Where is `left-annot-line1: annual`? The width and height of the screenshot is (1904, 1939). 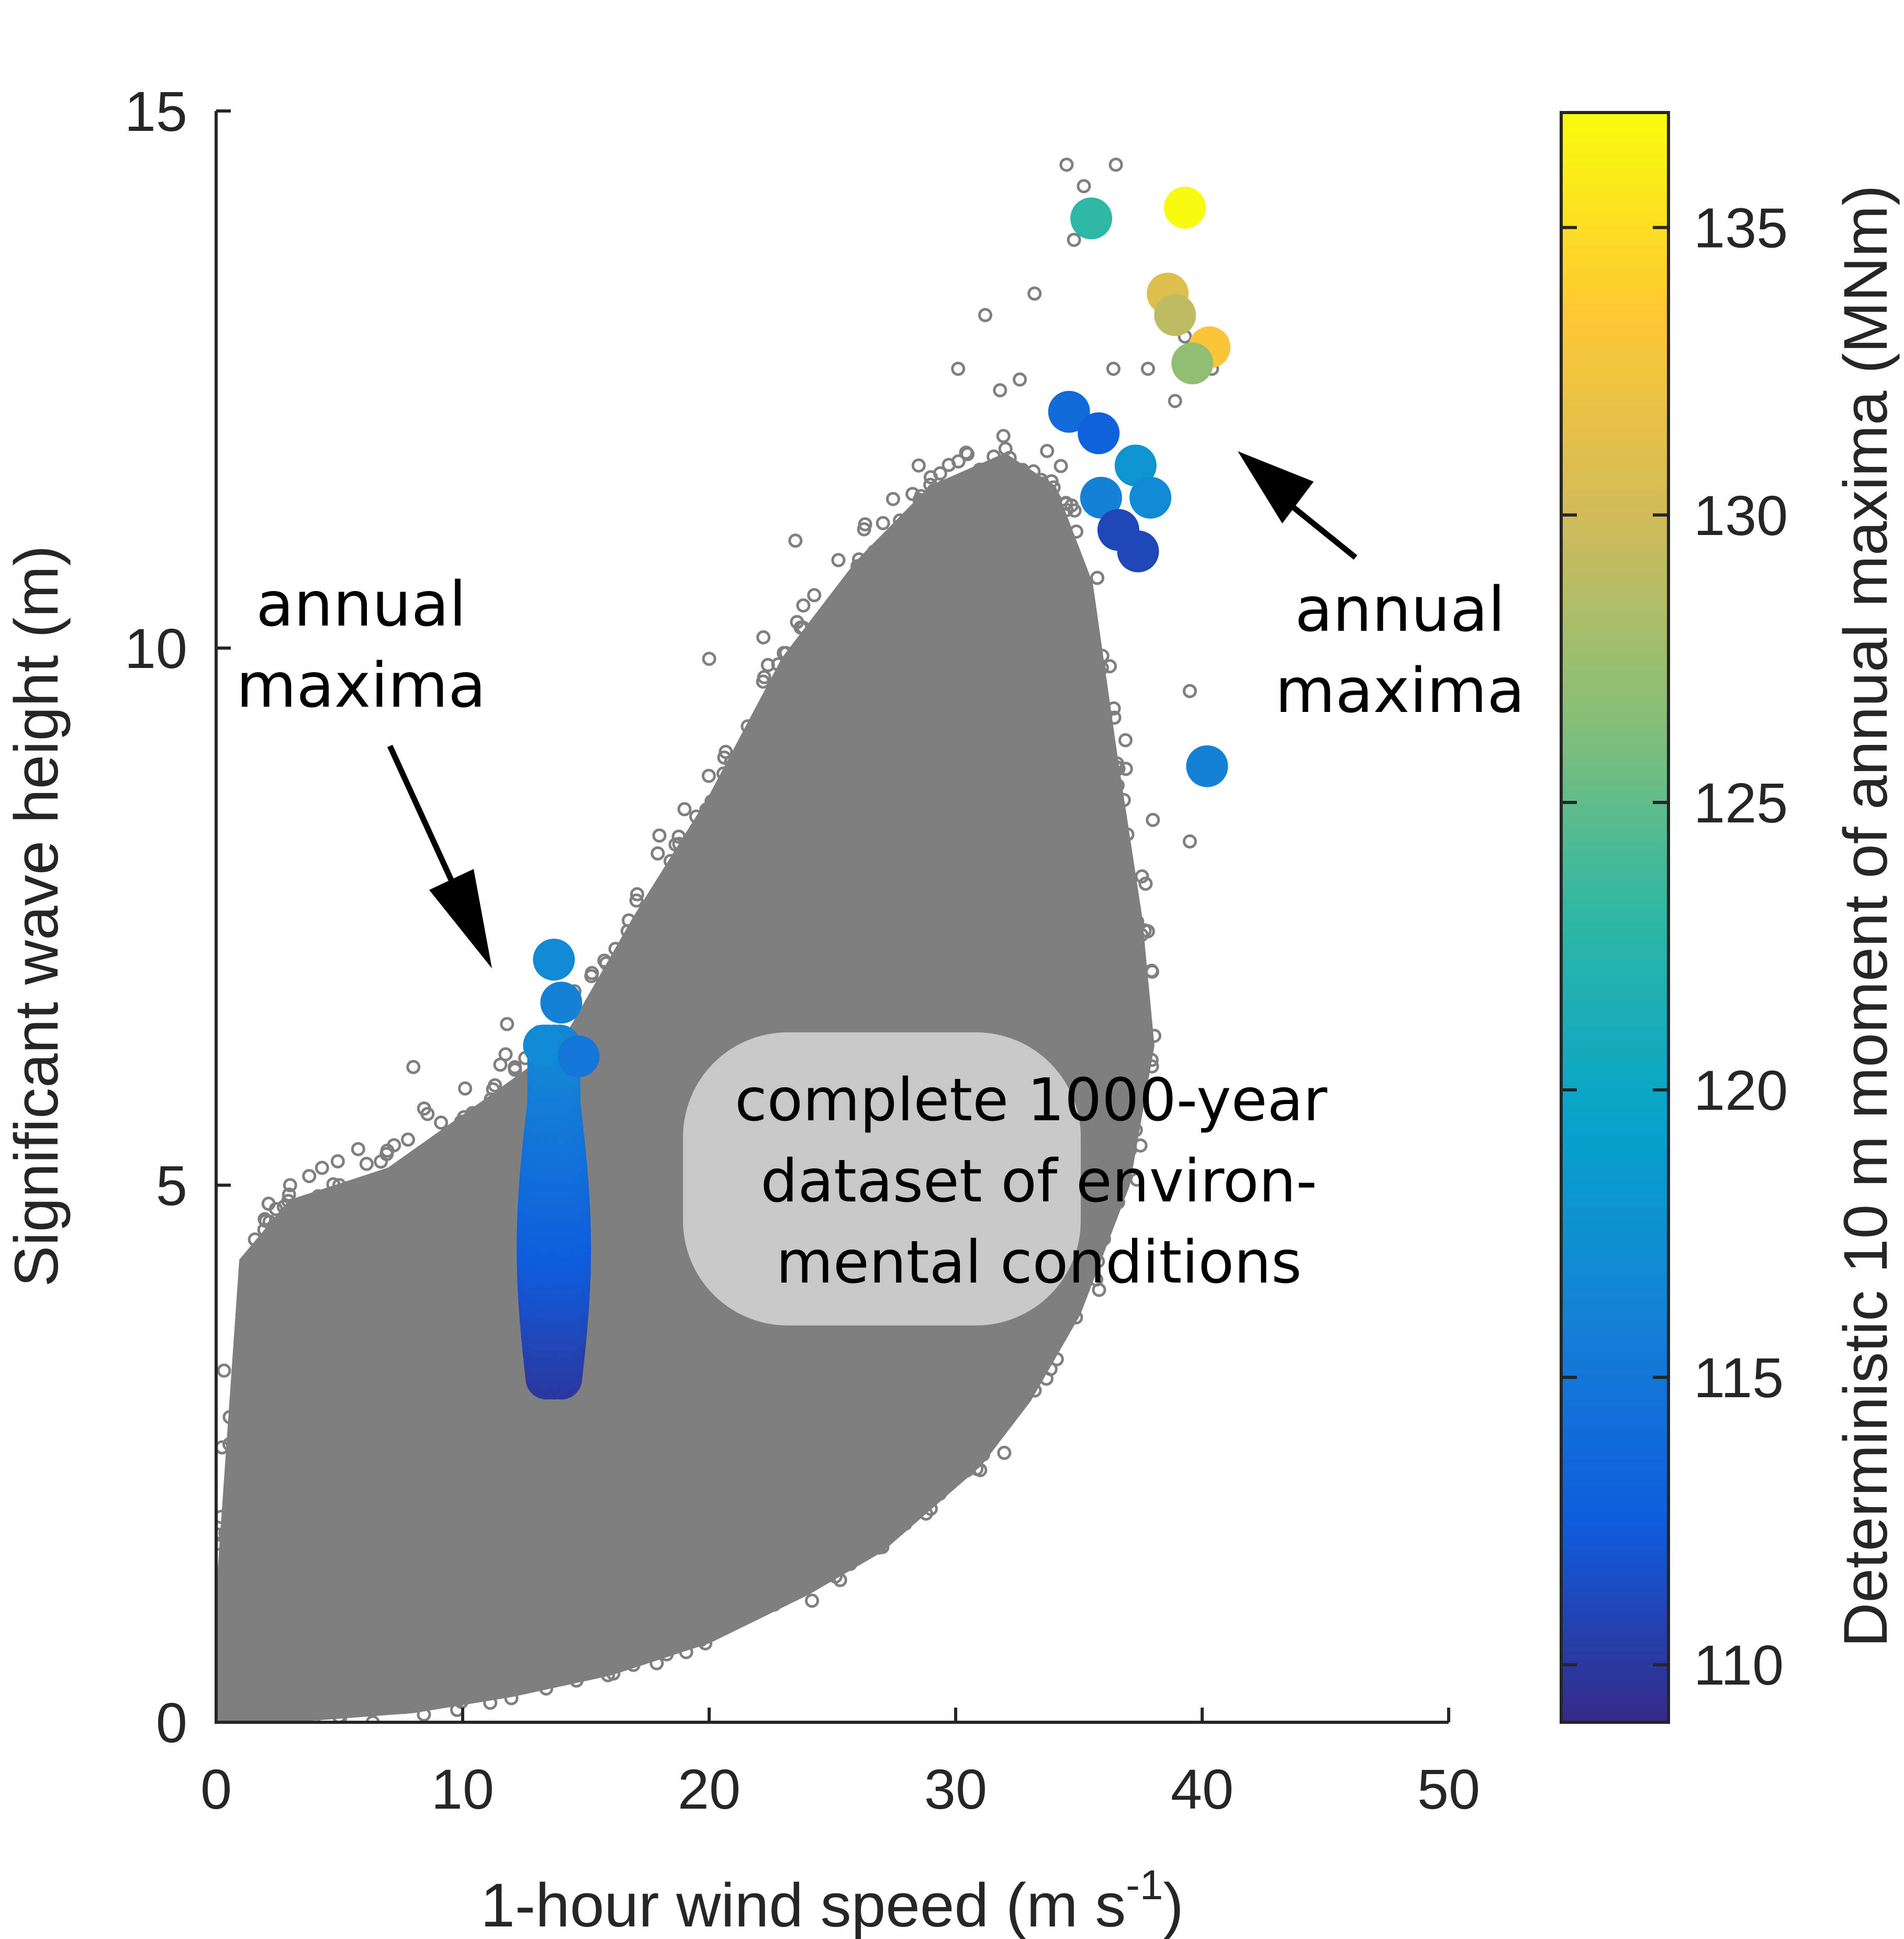
left-annot-line1: annual is located at coordinates (361, 604).